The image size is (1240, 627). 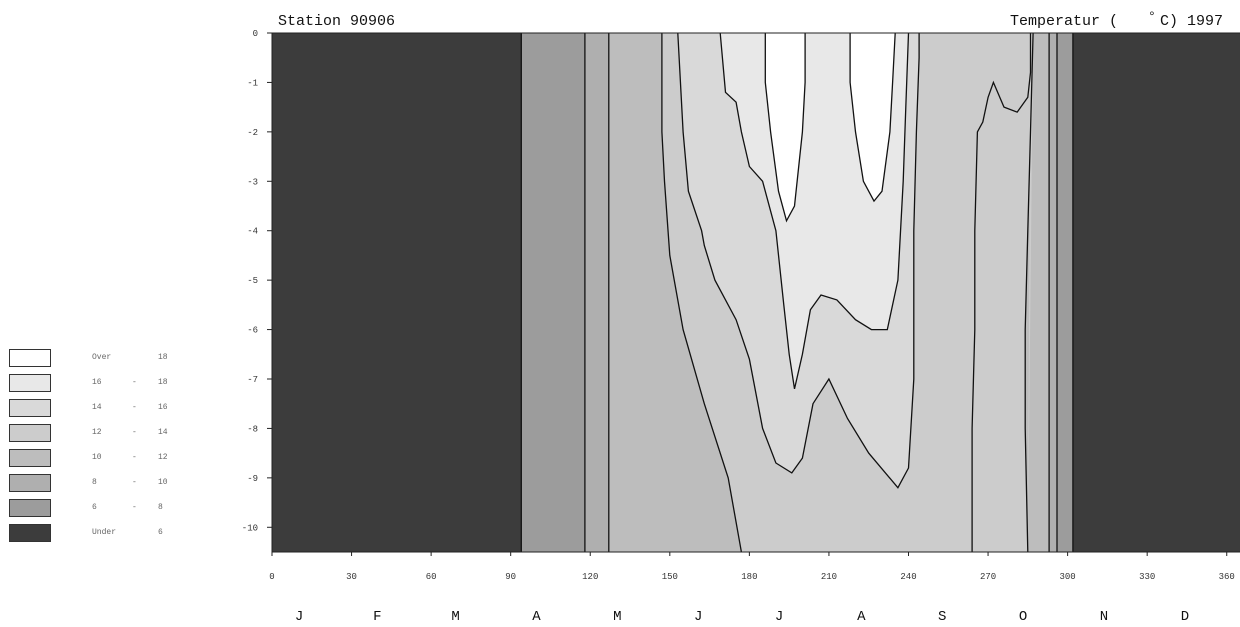 I want to click on legend-row: 10 - 12, so click(x=95, y=459).